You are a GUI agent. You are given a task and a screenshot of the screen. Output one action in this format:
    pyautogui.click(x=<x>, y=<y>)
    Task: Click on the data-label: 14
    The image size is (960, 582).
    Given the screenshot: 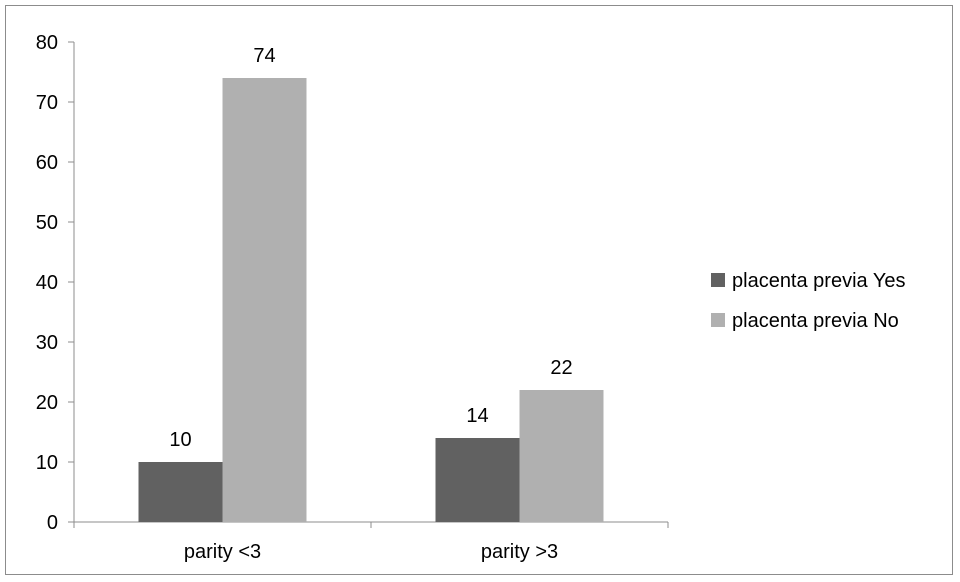 What is the action you would take?
    pyautogui.click(x=477, y=416)
    